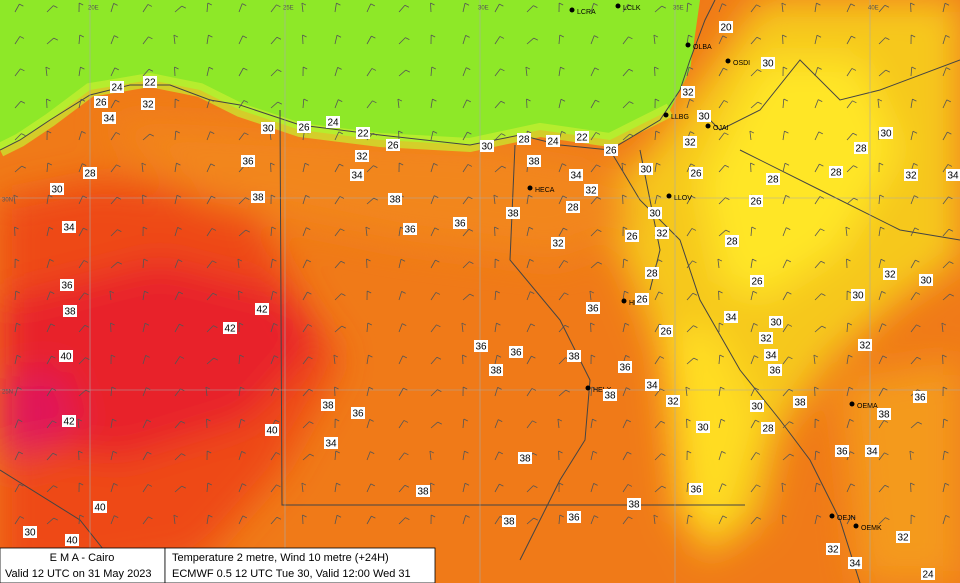 The height and width of the screenshot is (583, 960). Describe the element at coordinates (768, 64) in the screenshot. I see `temperature: 30` at that location.